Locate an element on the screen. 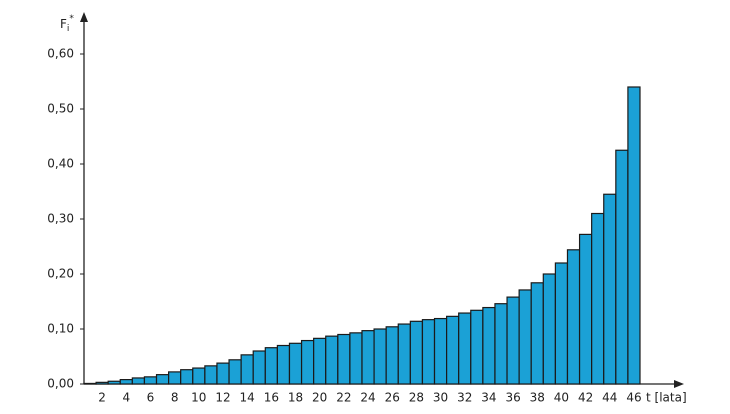  x-tick-label: 12 is located at coordinates (222, 398).